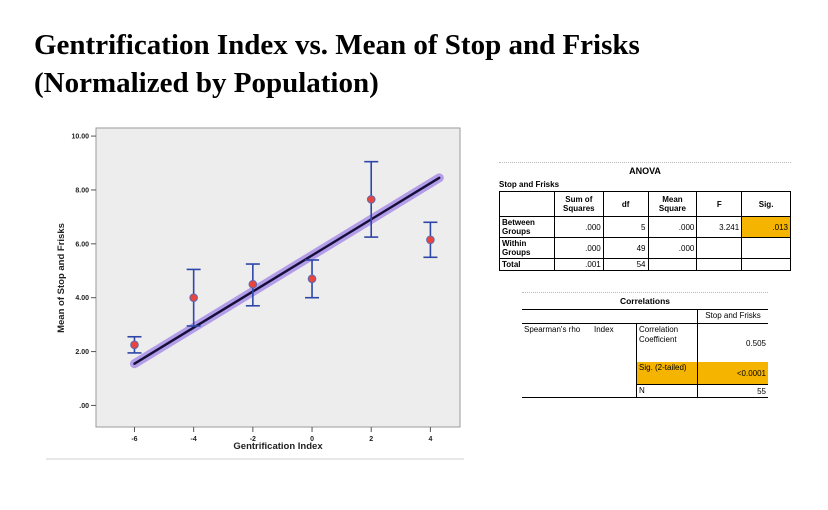 The width and height of the screenshot is (828, 510). I want to click on anova-subtitle: Stop and Frisks, so click(529, 184).